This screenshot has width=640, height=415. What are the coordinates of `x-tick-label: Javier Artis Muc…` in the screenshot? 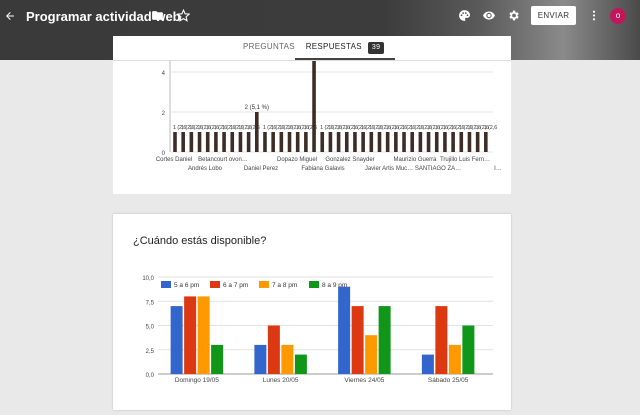 It's located at (389, 169).